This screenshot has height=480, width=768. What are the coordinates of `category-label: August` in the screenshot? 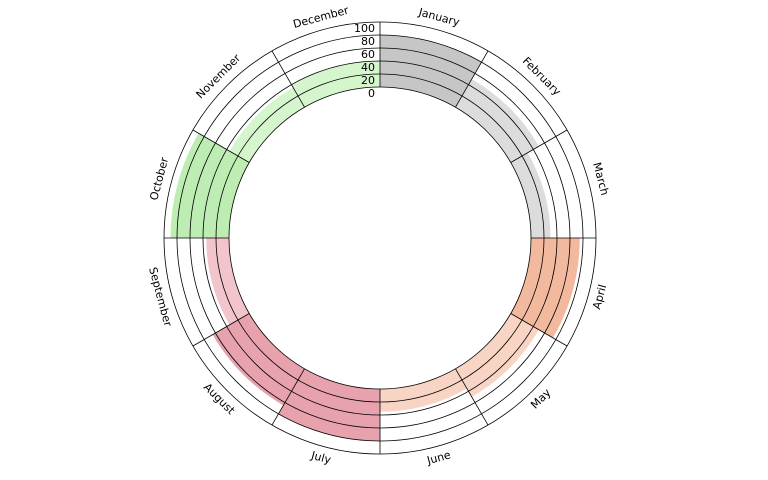 It's located at (219, 399).